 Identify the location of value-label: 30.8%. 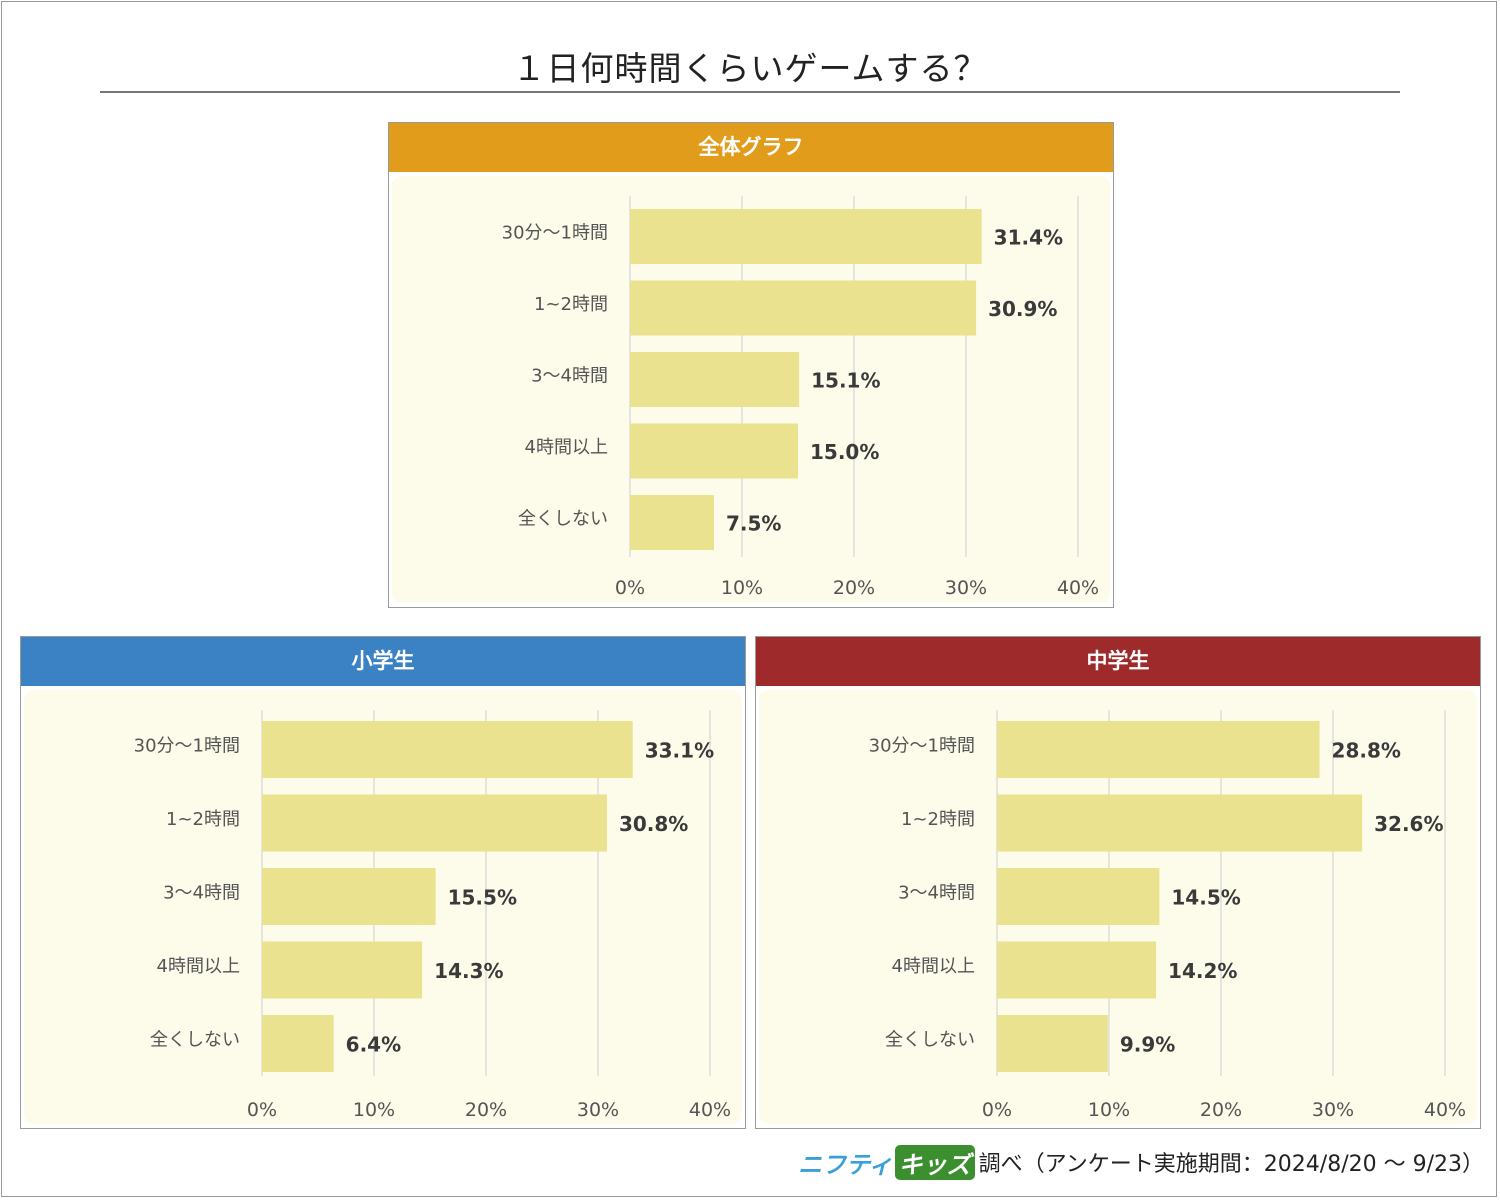
(653, 824).